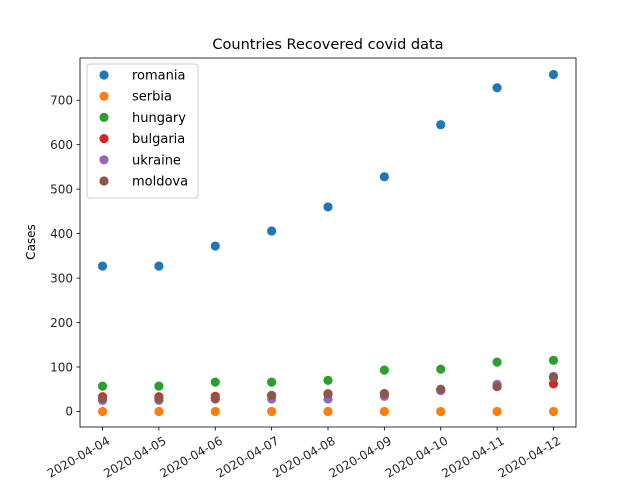 The width and height of the screenshot is (640, 480). What do you see at coordinates (31, 242) in the screenshot?
I see `y-axis-label: Cases` at bounding box center [31, 242].